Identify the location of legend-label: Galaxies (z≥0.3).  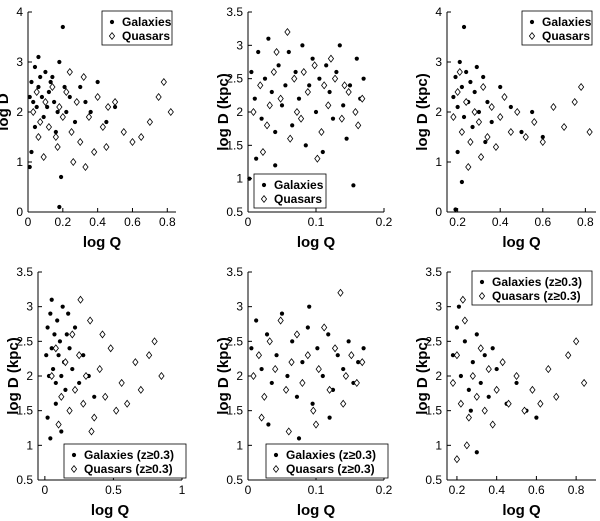
(537, 282).